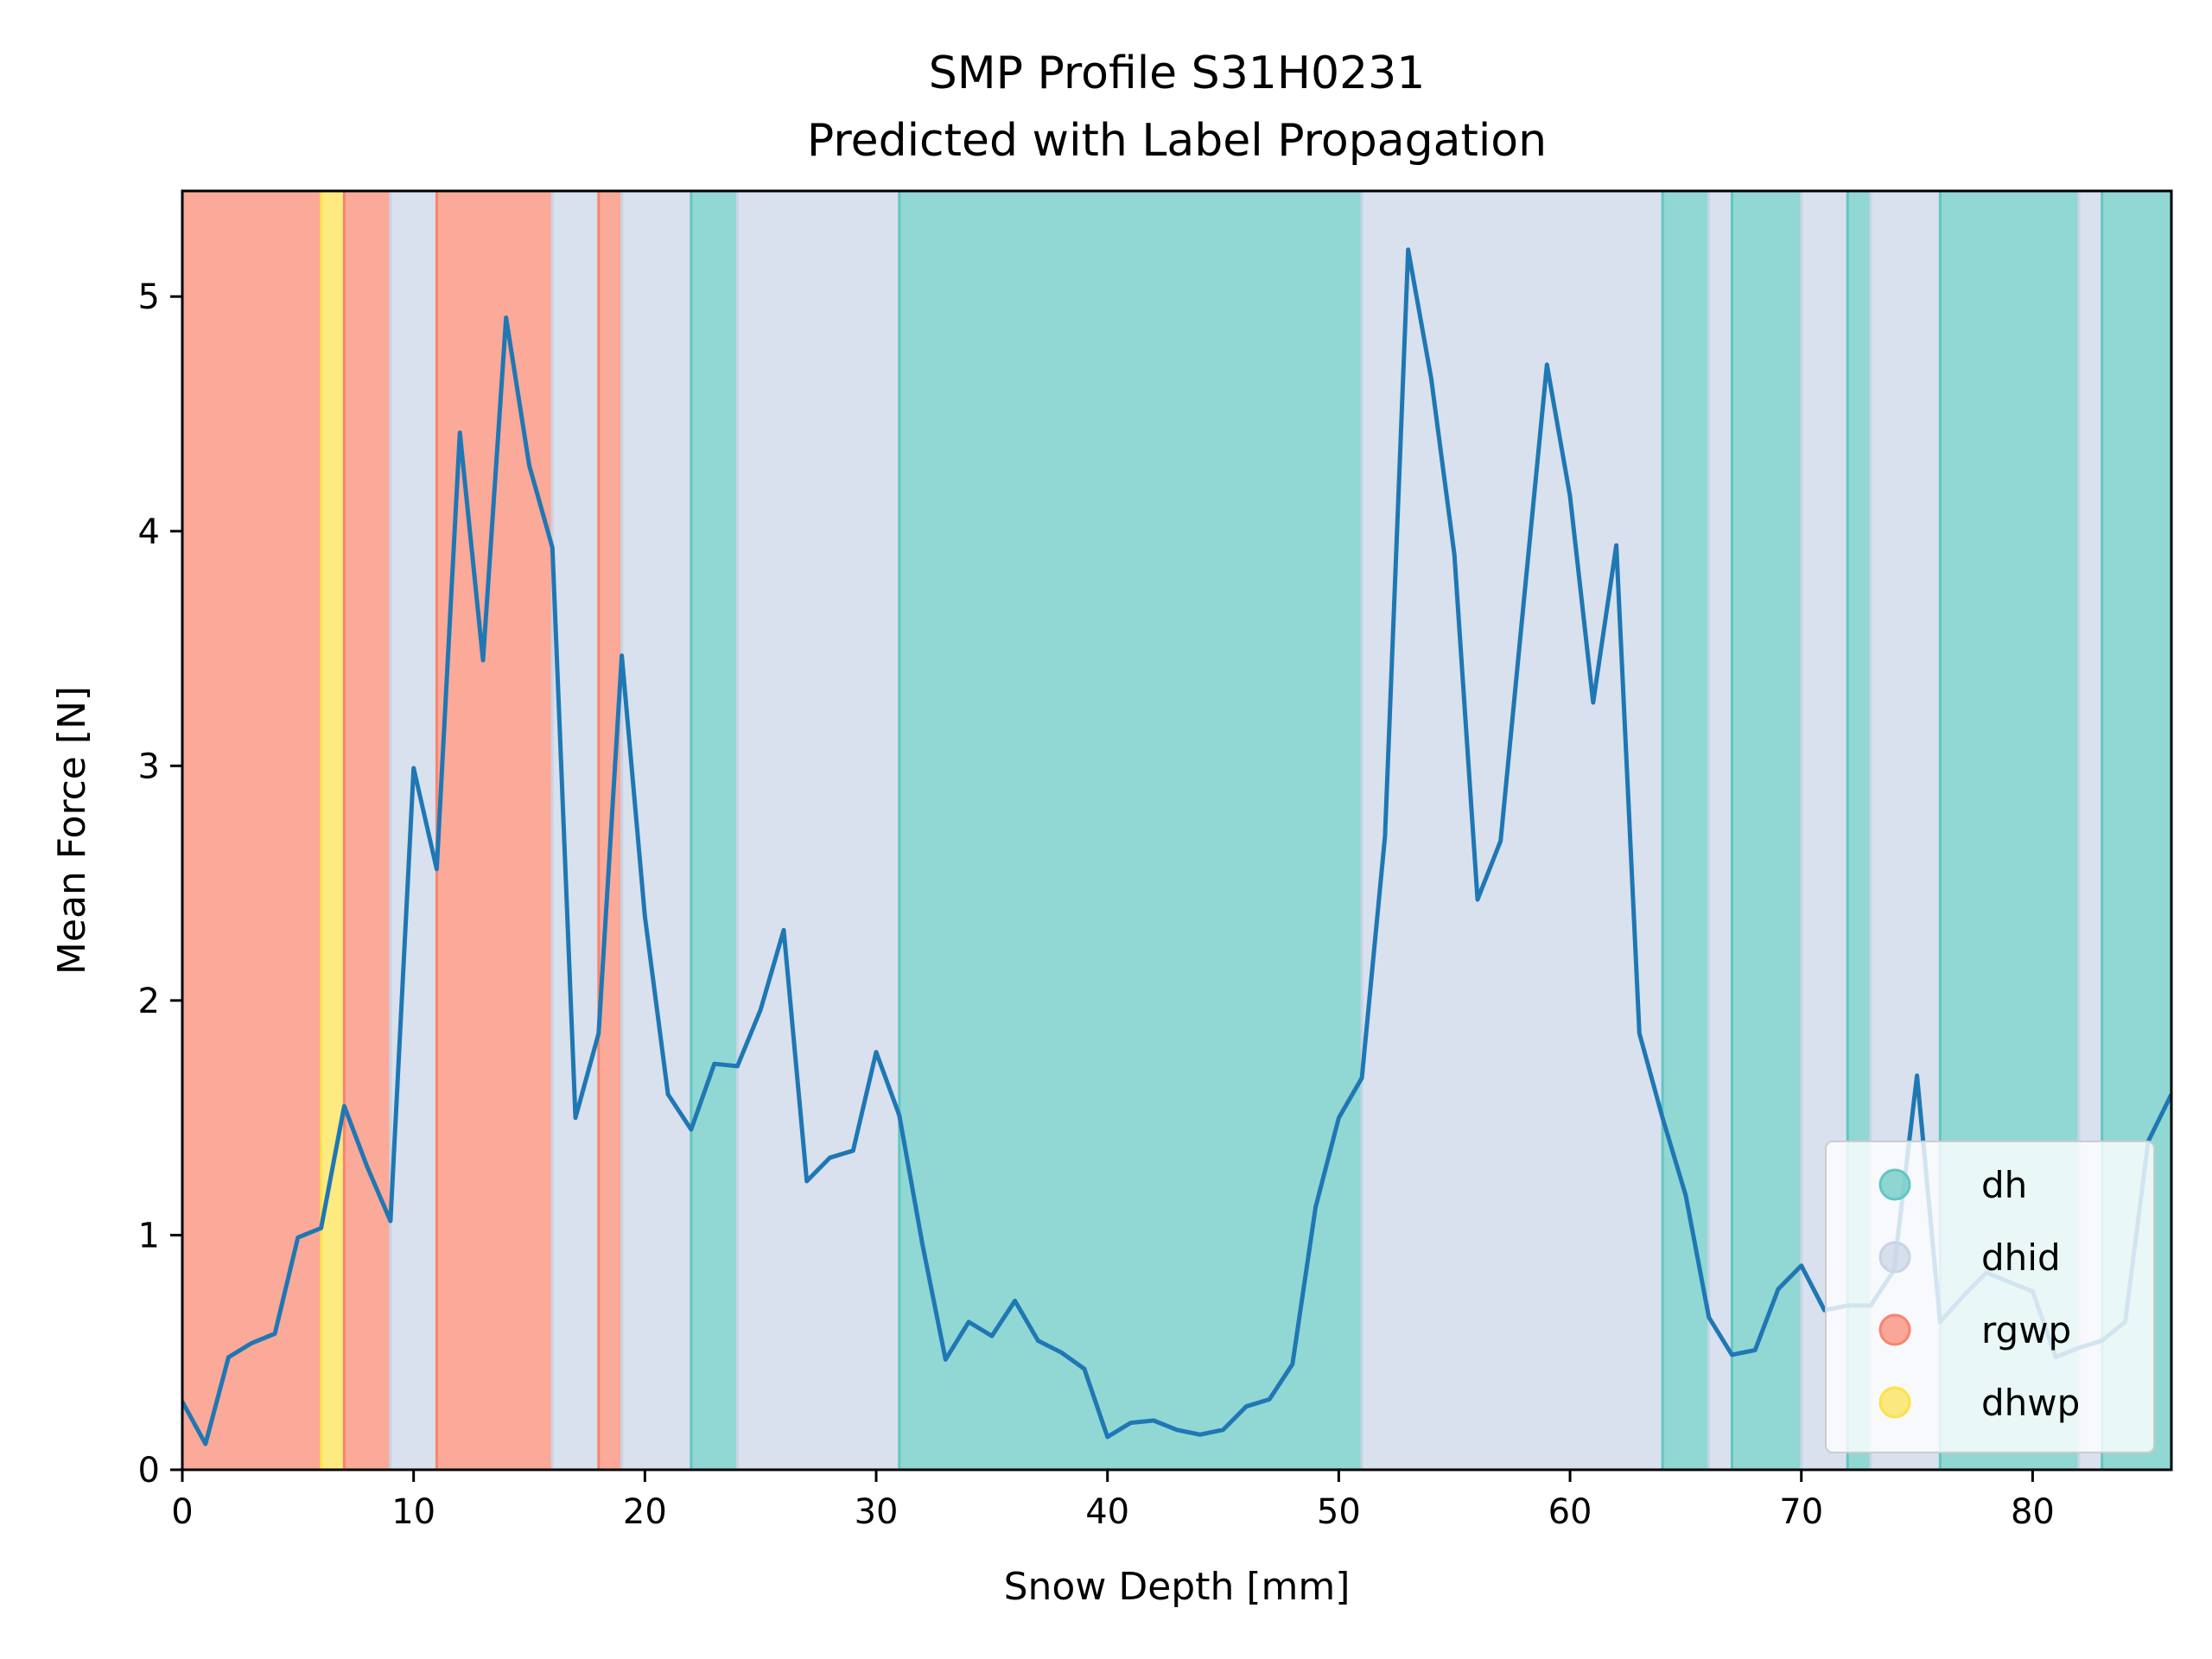  I want to click on x-tick-label: 10, so click(413, 1512).